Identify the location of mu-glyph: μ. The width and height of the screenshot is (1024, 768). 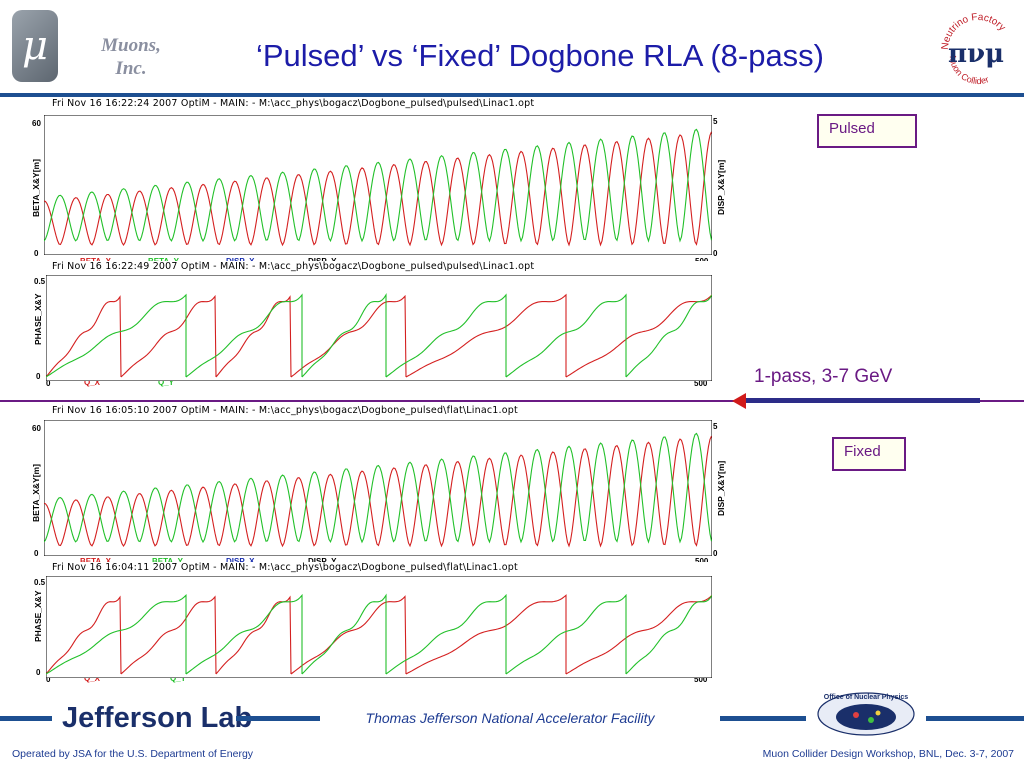
(35, 46).